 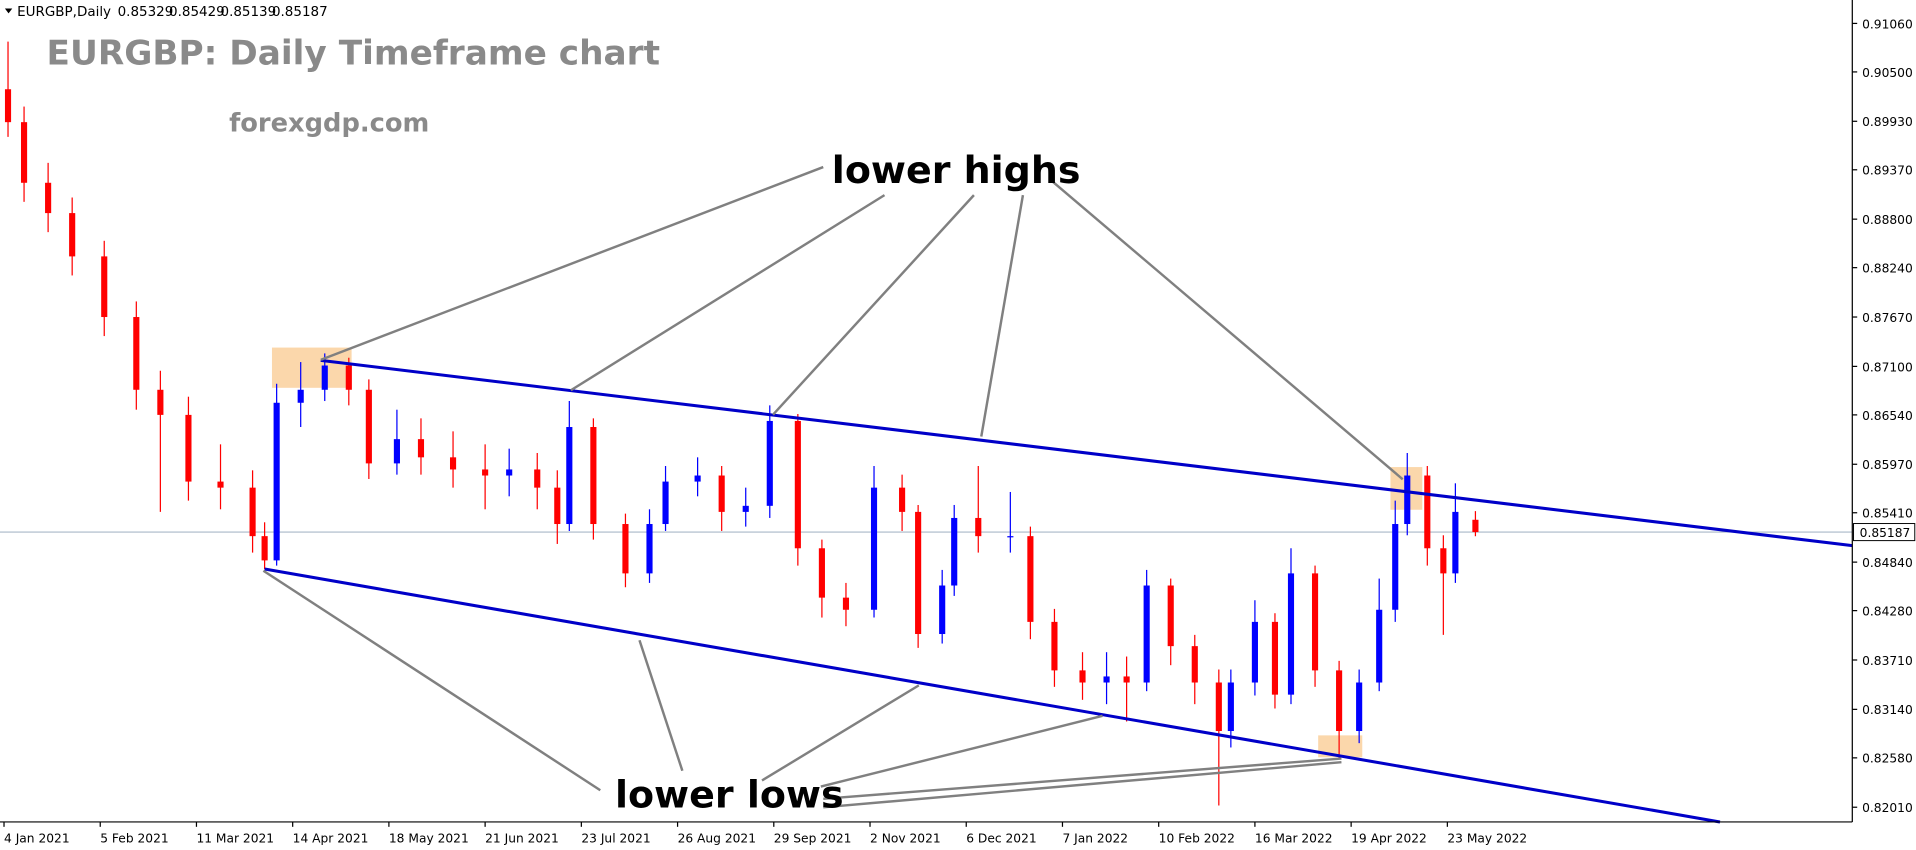 What do you see at coordinates (522, 839) in the screenshot?
I see `x-tick-label: 21 Jun 2021` at bounding box center [522, 839].